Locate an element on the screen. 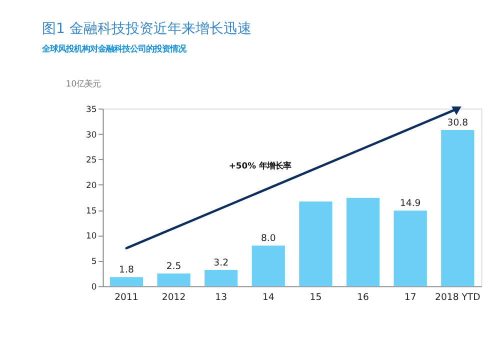 This screenshot has height=362, width=500. data-label: 3.2 is located at coordinates (221, 262).